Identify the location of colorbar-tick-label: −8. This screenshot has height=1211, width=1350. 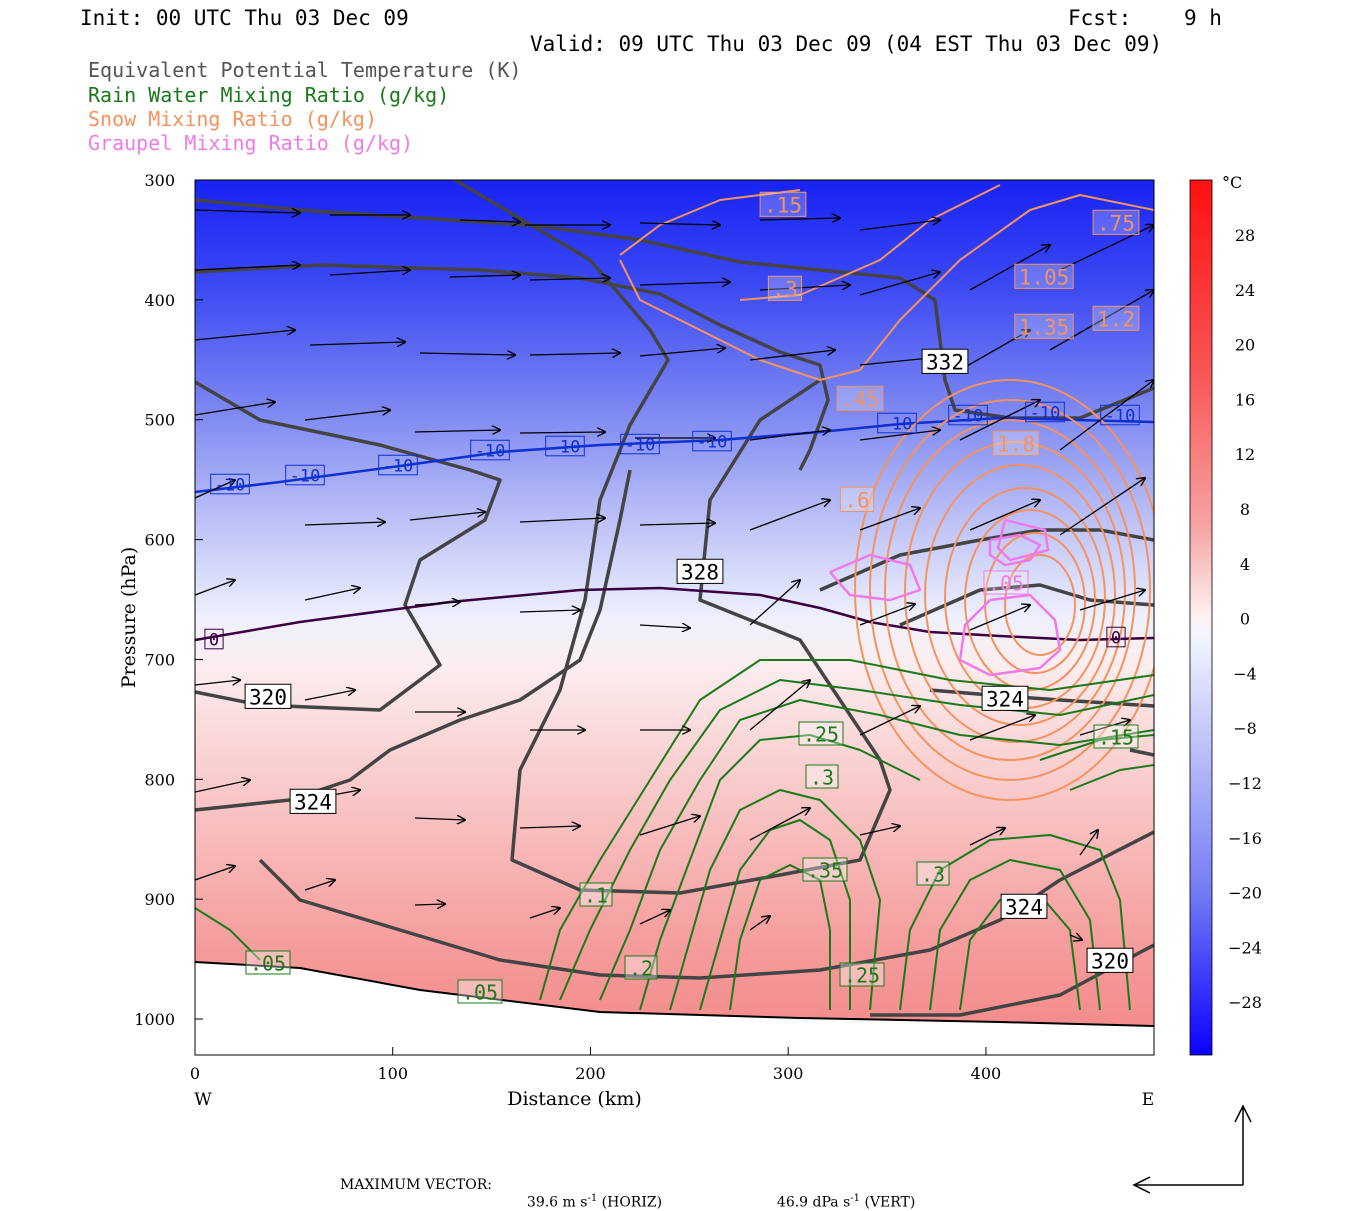
(1245, 728).